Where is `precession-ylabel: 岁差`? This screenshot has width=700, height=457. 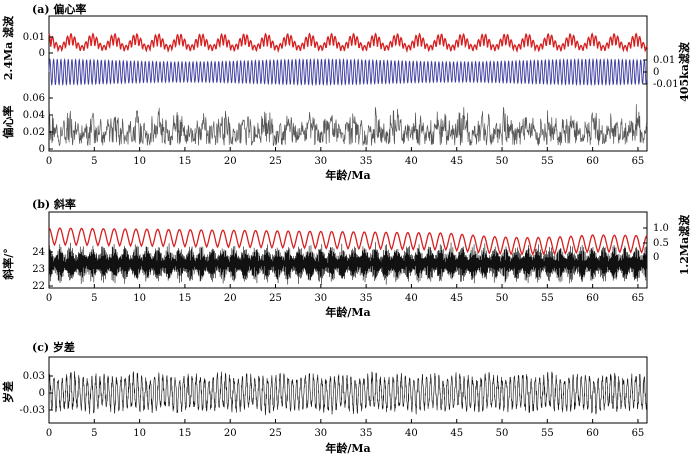 precession-ylabel: 岁差 is located at coordinates (8, 392).